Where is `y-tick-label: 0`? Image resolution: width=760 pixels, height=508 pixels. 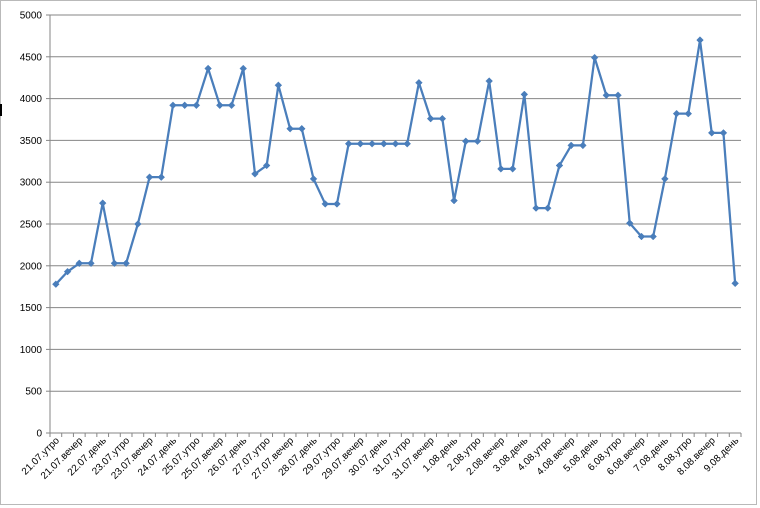
y-tick-label: 0 is located at coordinates (39, 434).